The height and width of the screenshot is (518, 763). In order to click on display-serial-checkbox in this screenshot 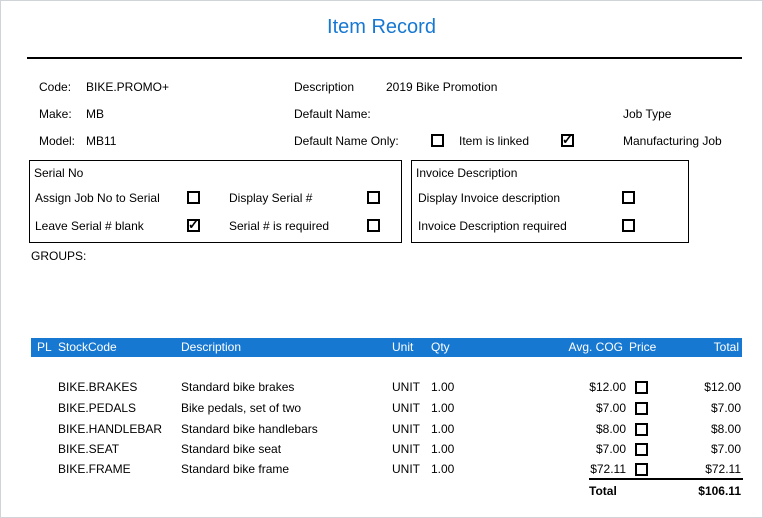, I will do `click(373, 197)`.